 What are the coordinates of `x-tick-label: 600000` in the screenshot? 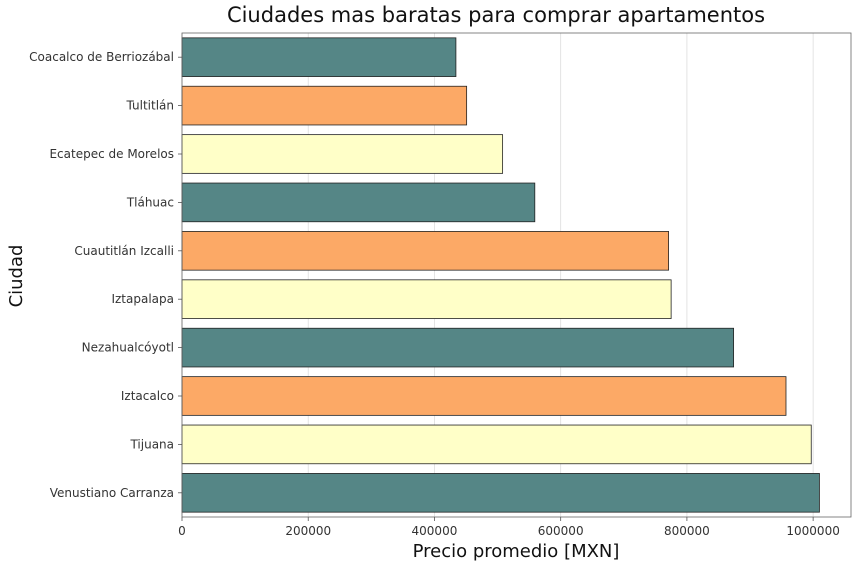 It's located at (561, 531).